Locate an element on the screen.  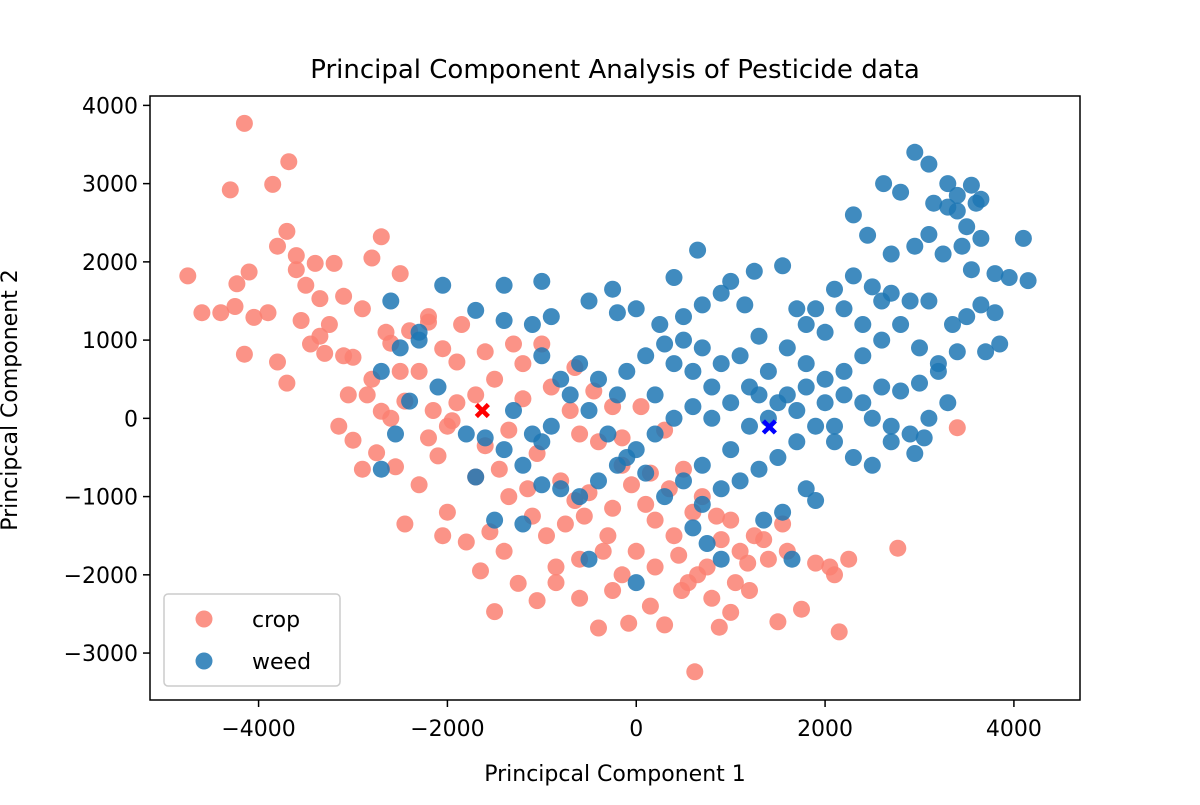
x-tick-label: 4000 is located at coordinates (1014, 729).